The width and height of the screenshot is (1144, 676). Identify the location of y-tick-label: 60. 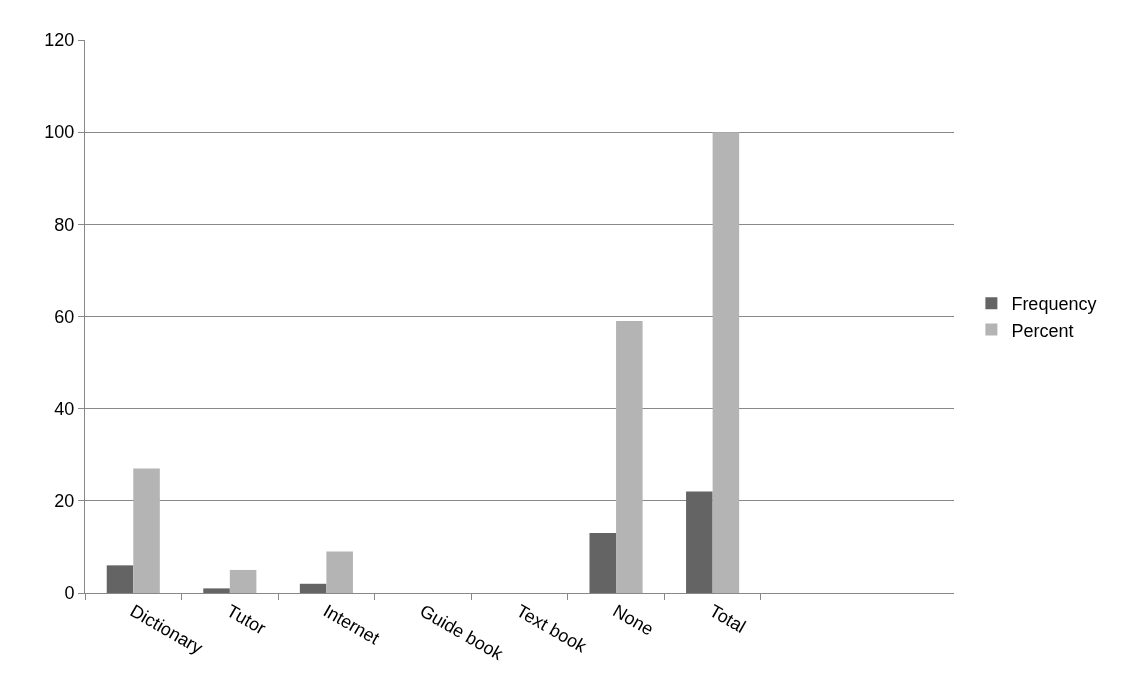
(64, 316).